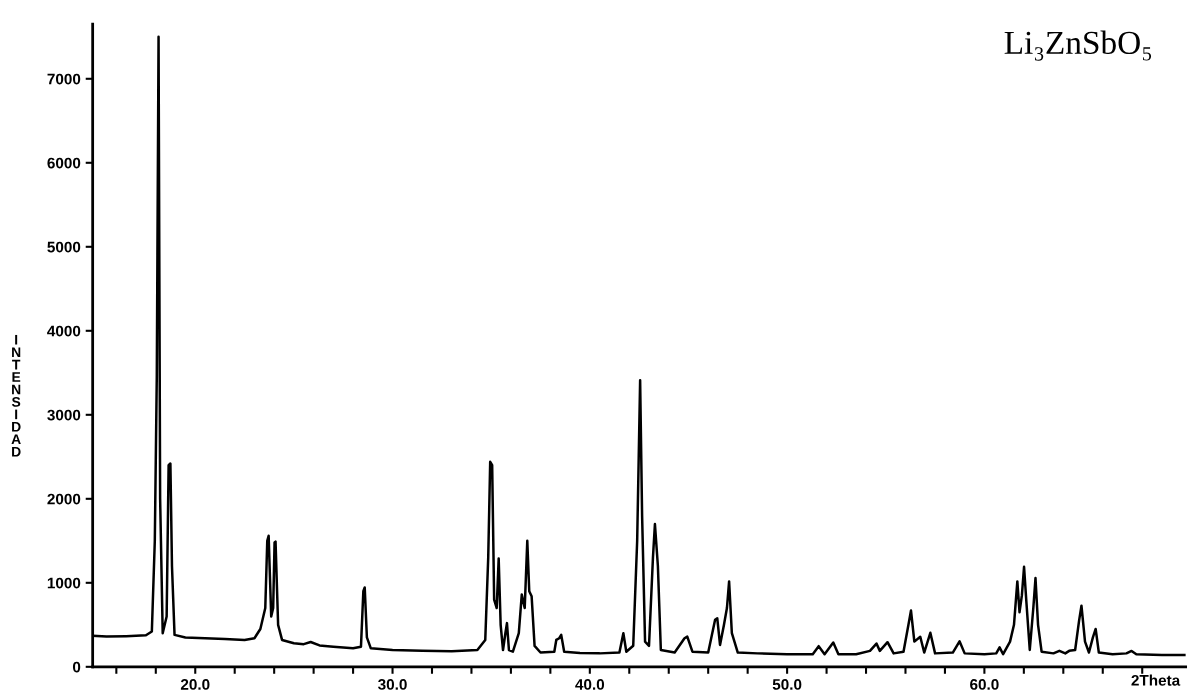 This screenshot has height=691, width=1188. Describe the element at coordinates (392, 684) in the screenshot. I see `x-tick-label: 30.0` at that location.